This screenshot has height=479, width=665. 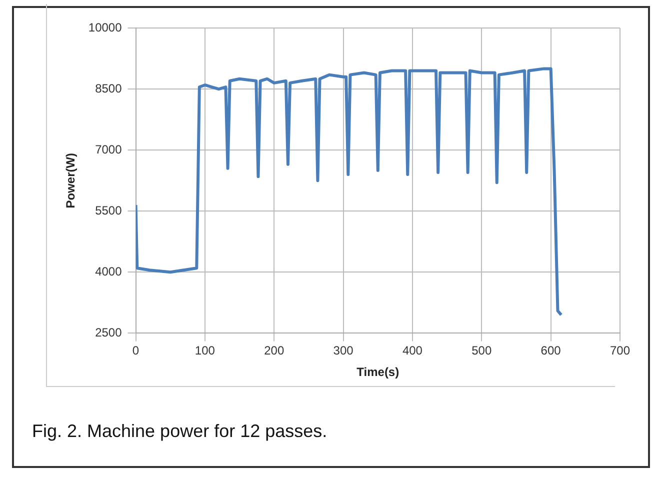 I want to click on x-tick-label: 300, so click(x=343, y=351).